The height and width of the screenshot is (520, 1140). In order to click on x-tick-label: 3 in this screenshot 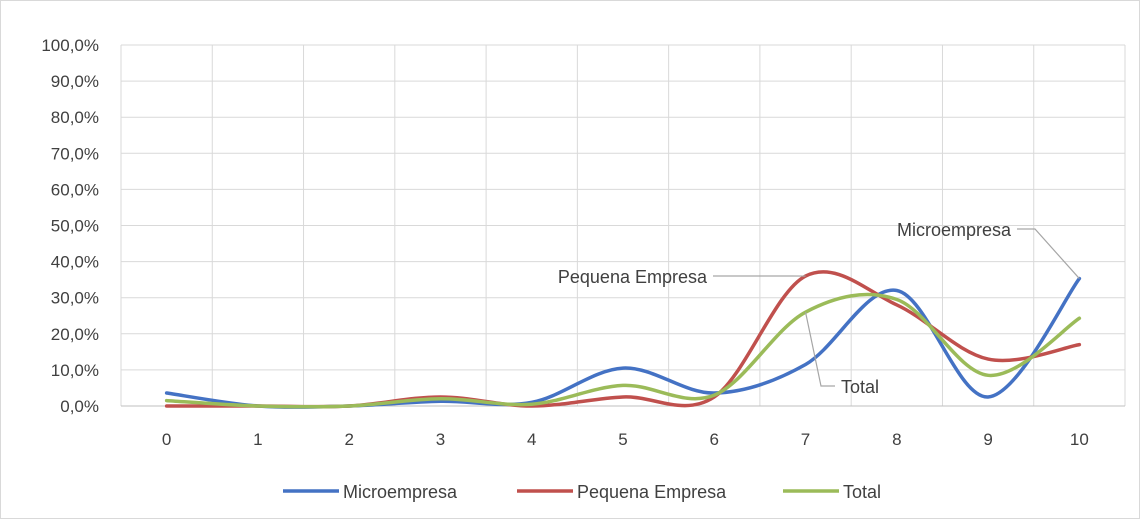, I will do `click(440, 439)`.